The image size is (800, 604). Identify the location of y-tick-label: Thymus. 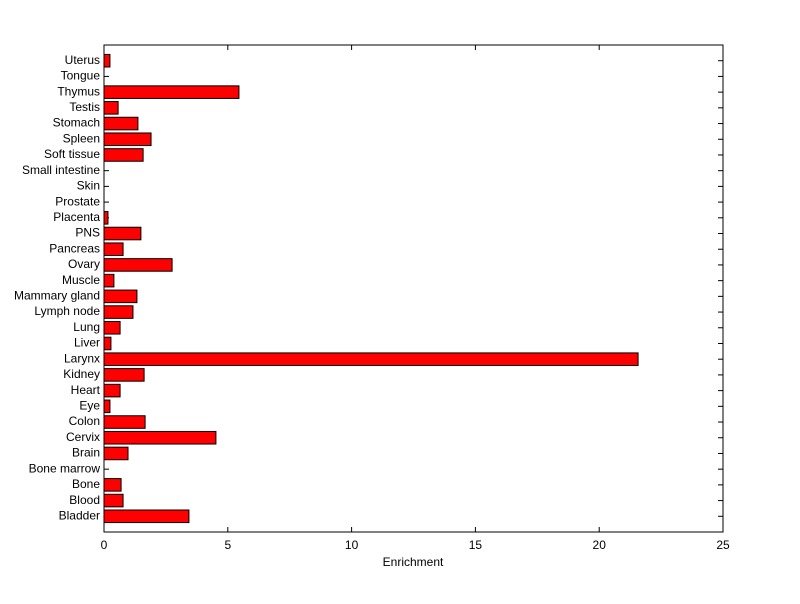
(78, 91).